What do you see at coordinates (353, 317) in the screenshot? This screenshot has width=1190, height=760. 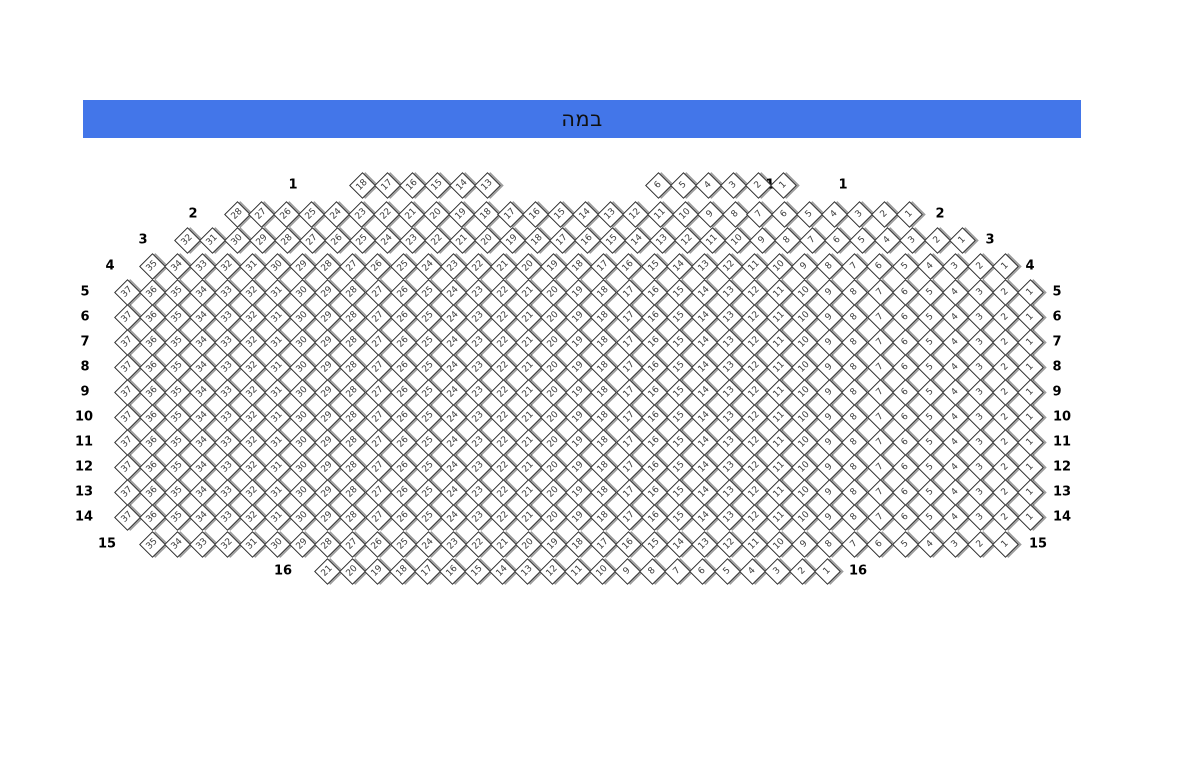 I see `seat: 28` at bounding box center [353, 317].